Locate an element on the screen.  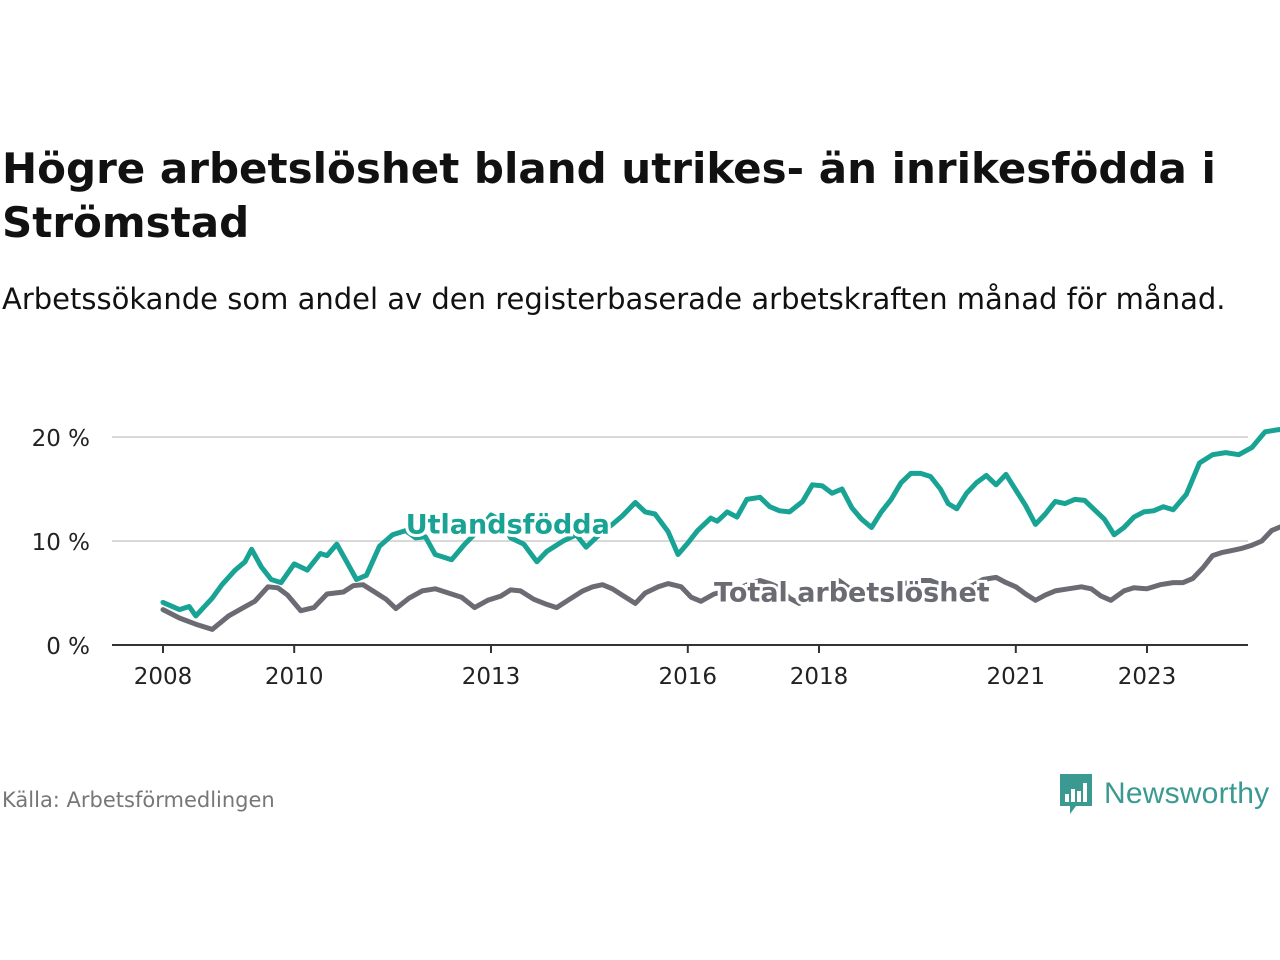
gridlines is located at coordinates (680, 489).